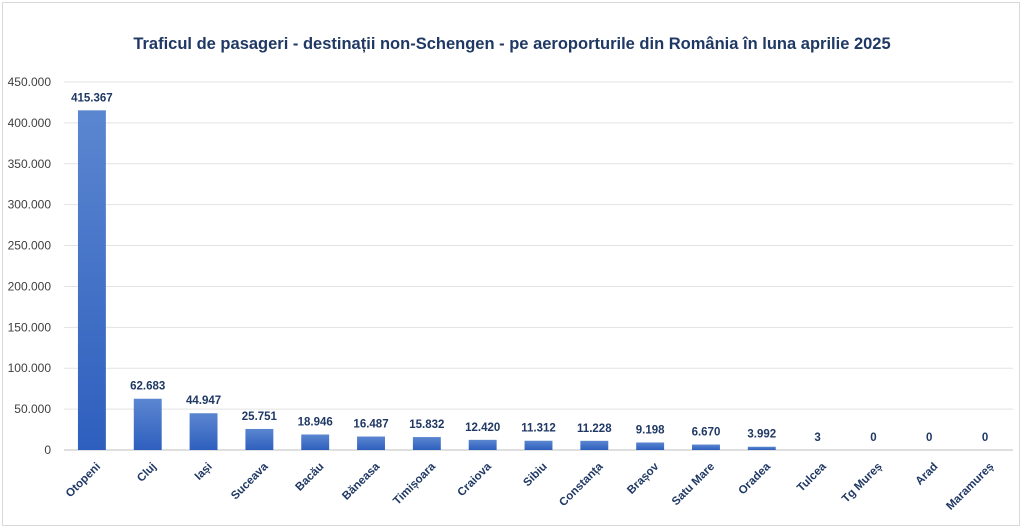 Image resolution: width=1024 pixels, height=530 pixels. Describe the element at coordinates (706, 433) in the screenshot. I see `data-label: 6.670` at that location.